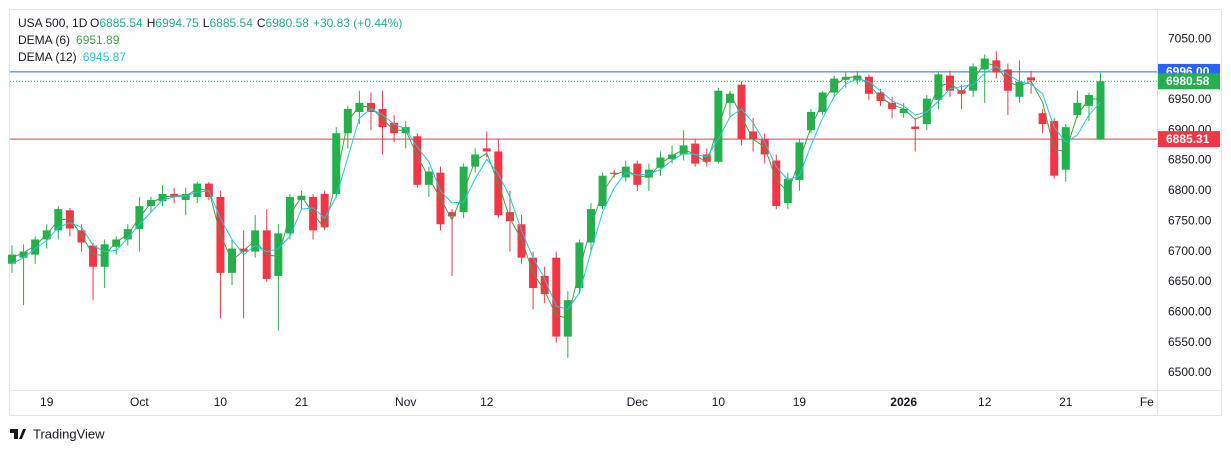 This screenshot has width=1231, height=452. I want to click on last-price-tag-bg, so click(1189, 81).